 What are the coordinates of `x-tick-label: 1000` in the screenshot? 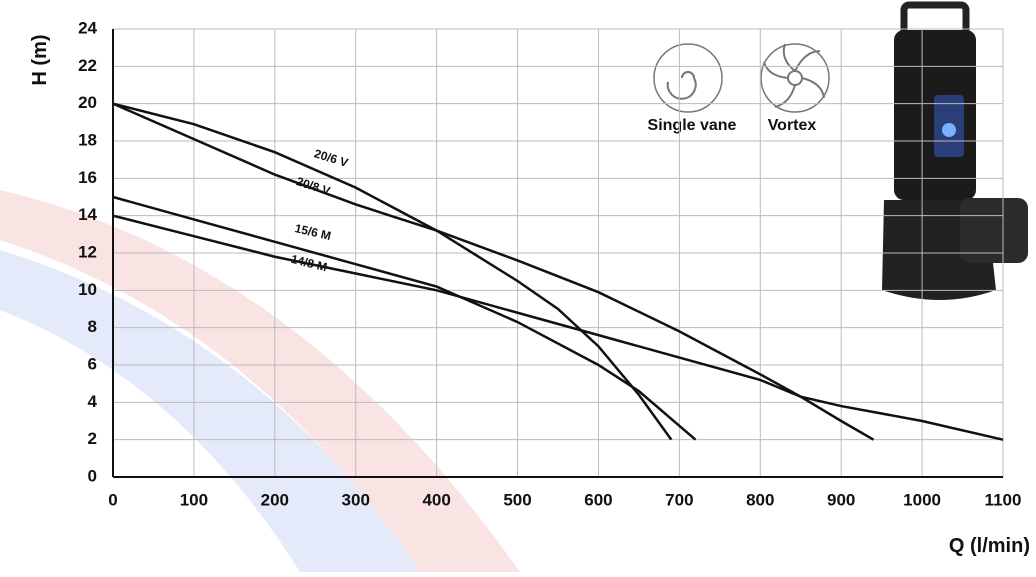 It's located at (922, 499).